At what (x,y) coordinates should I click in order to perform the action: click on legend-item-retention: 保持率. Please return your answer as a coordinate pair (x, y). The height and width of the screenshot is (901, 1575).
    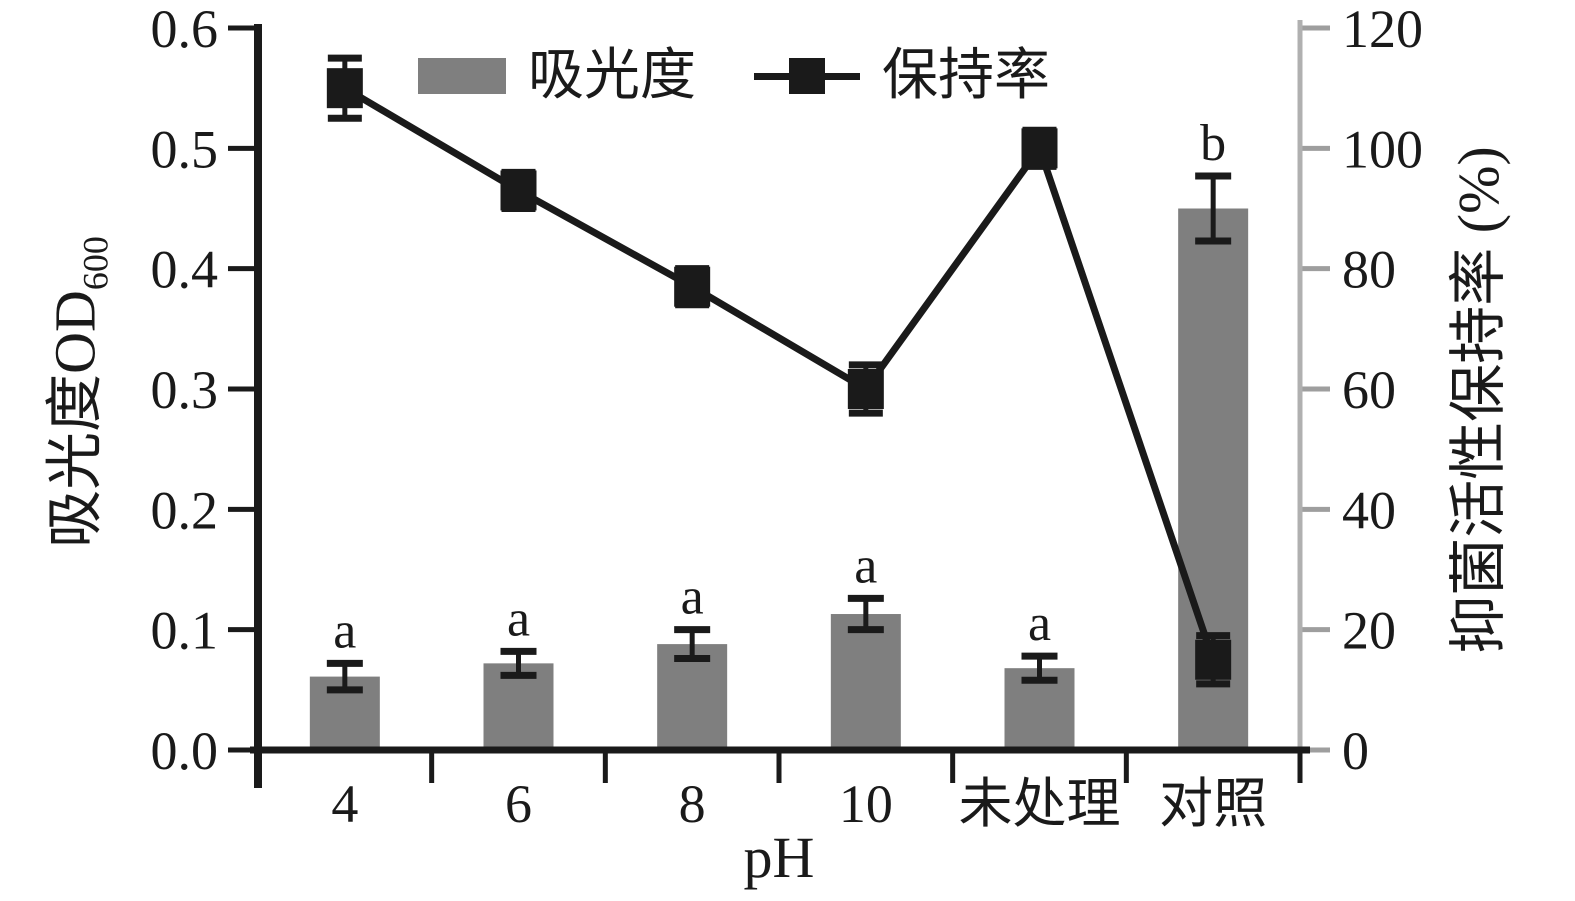
    Looking at the image, I should click on (902, 76).